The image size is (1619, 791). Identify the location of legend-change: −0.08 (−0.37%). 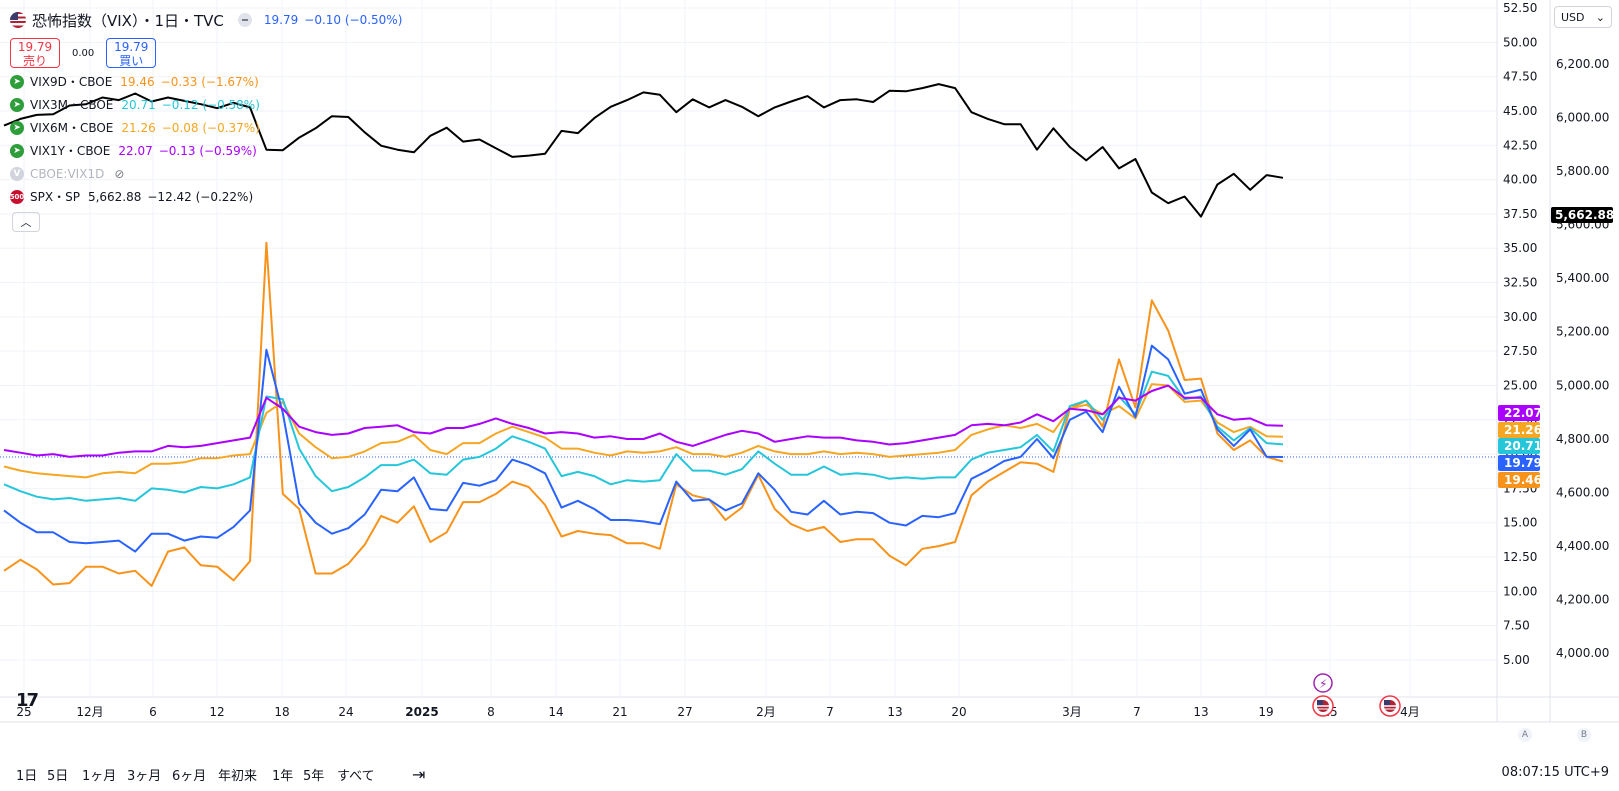
(210, 127).